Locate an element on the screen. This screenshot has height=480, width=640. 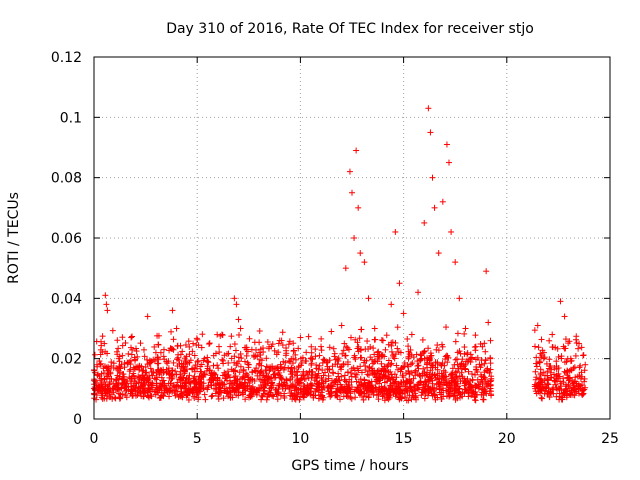
x-tick-label: 20 is located at coordinates (507, 439).